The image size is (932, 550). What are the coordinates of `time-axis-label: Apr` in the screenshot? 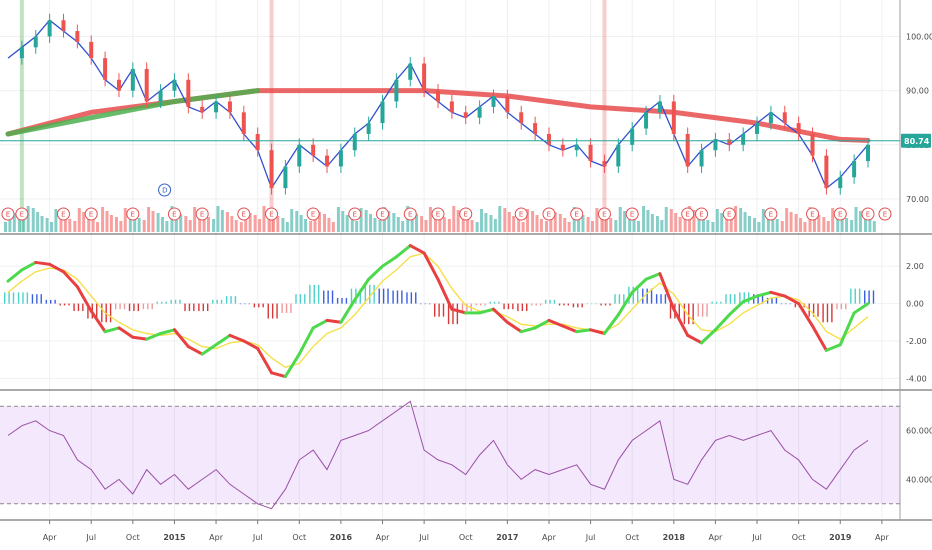 It's located at (50, 537).